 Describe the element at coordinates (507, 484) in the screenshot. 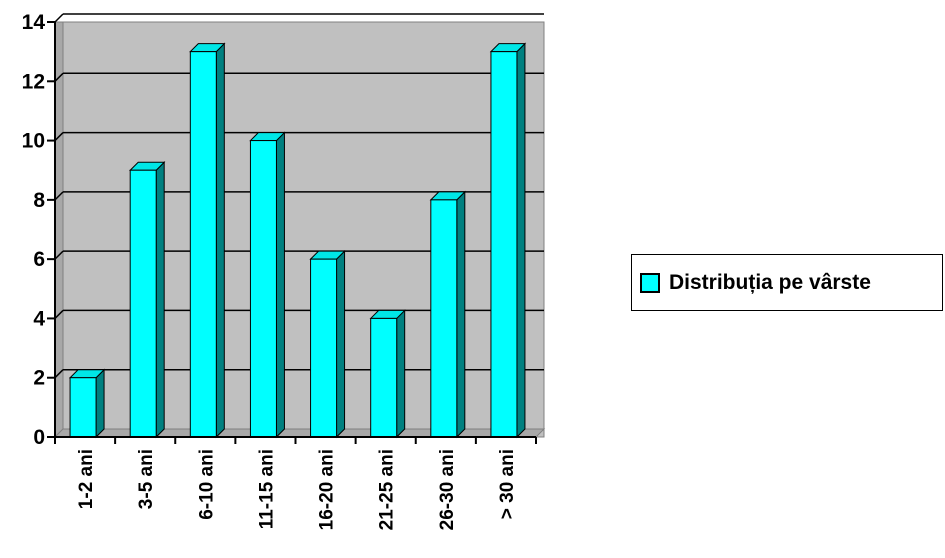

I see `x-tick-label: > 30 ani` at that location.